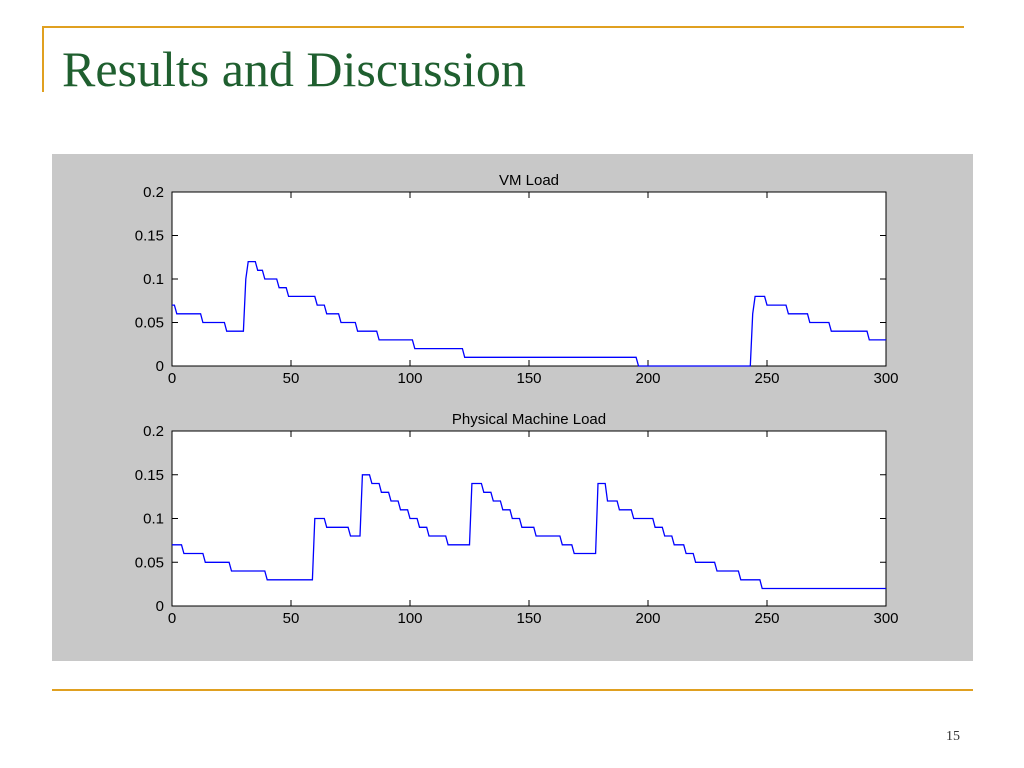 This screenshot has height=768, width=1024. What do you see at coordinates (409, 378) in the screenshot?
I see `vm-load-x-tick-label: 100` at bounding box center [409, 378].